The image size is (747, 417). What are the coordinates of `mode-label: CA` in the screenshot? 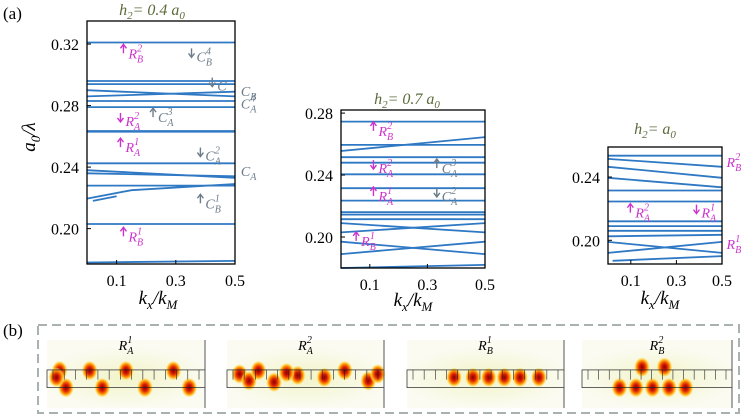 It's located at (249, 174).